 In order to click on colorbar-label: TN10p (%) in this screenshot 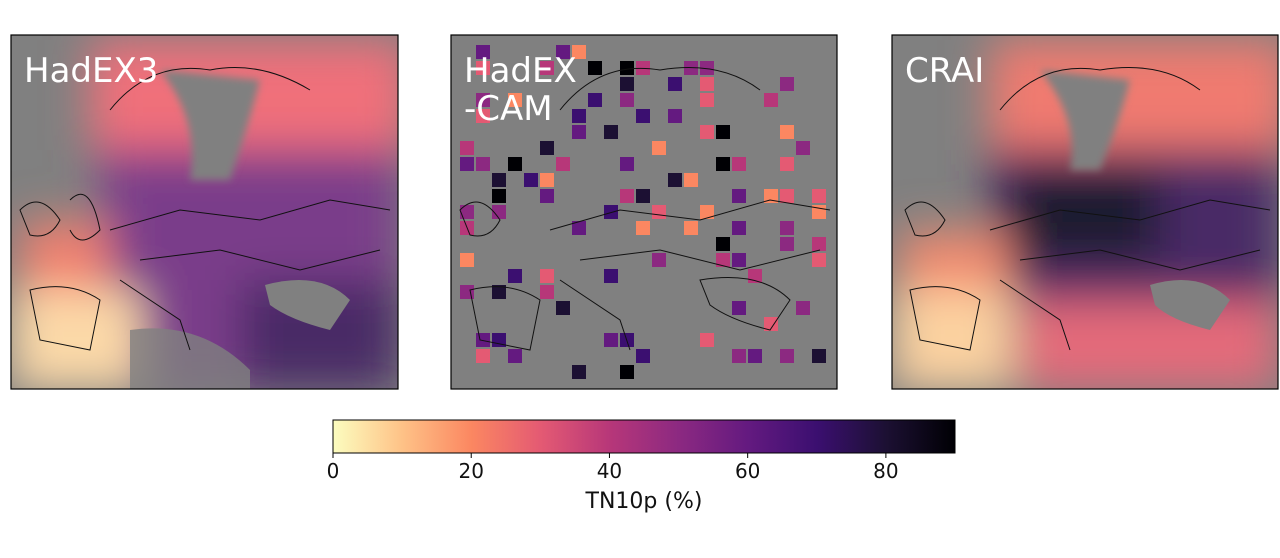, I will do `click(644, 501)`.